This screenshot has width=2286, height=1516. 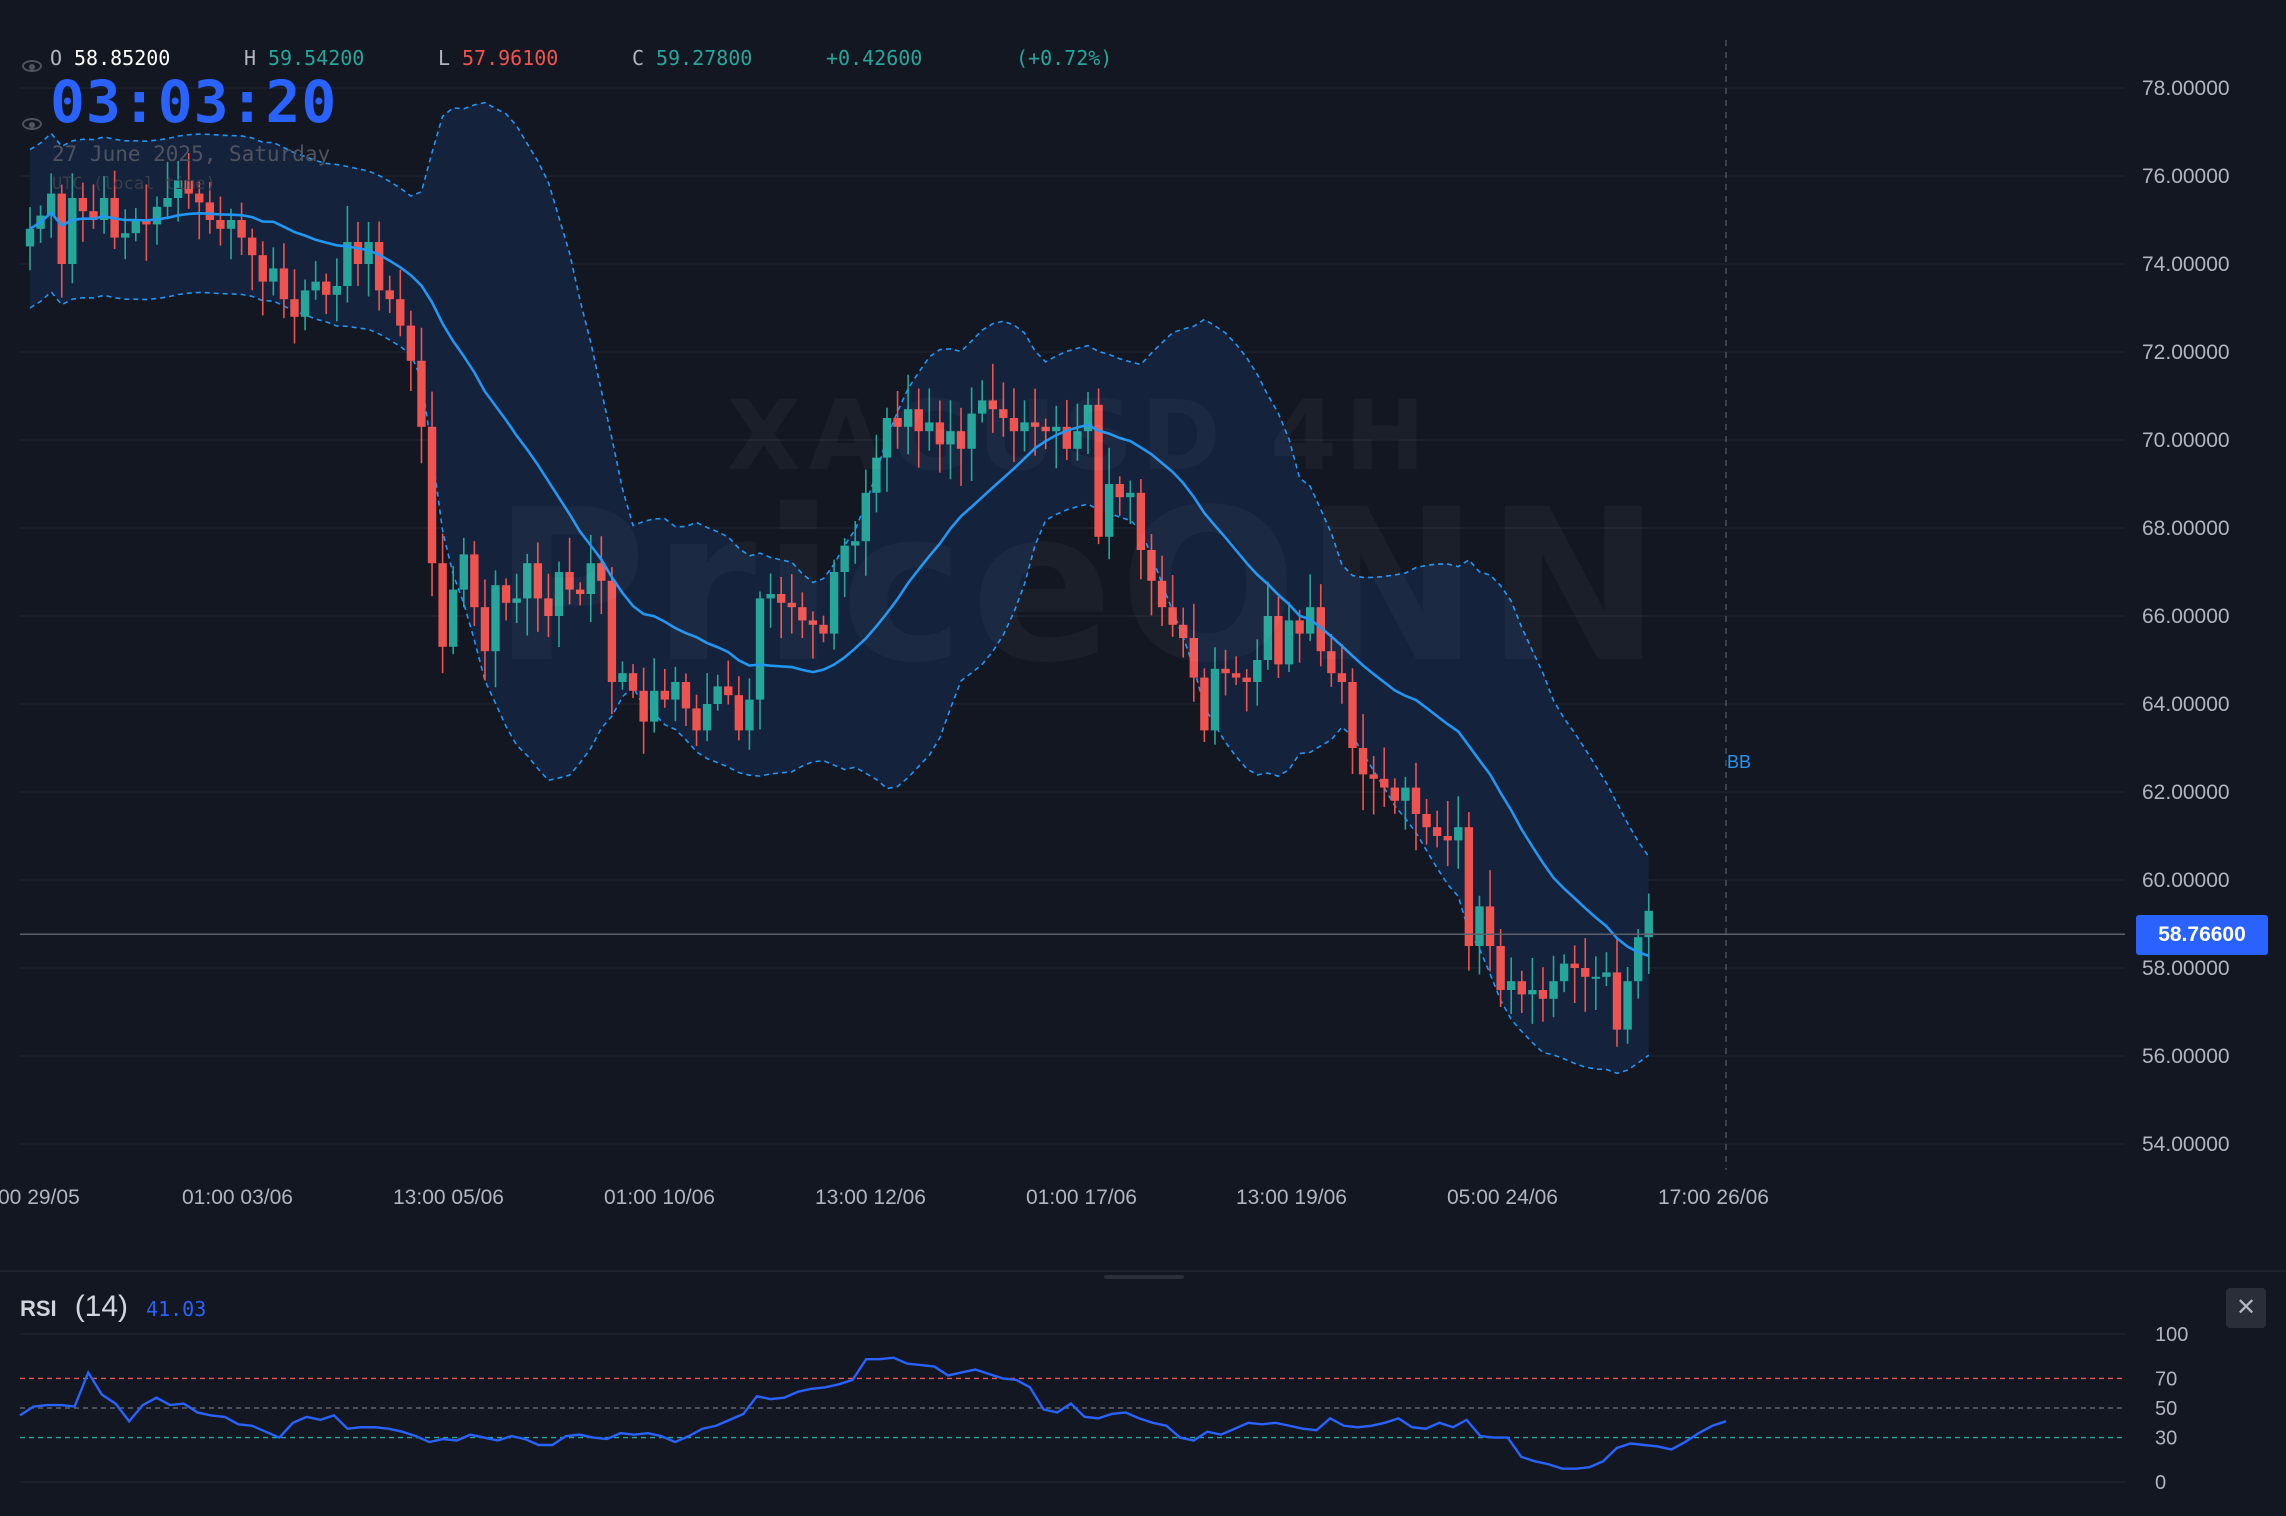 What do you see at coordinates (194, 102) in the screenshot?
I see `clock-display: 03:03:20` at bounding box center [194, 102].